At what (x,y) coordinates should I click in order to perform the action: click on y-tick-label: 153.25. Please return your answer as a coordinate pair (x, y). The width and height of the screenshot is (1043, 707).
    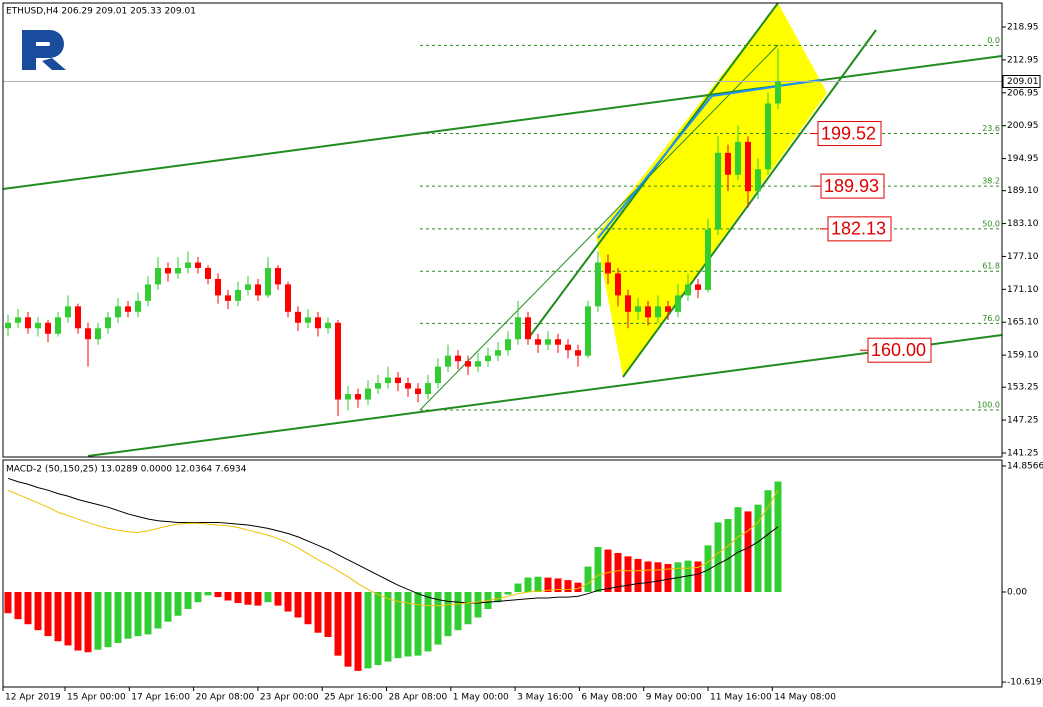
    Looking at the image, I should click on (1023, 388).